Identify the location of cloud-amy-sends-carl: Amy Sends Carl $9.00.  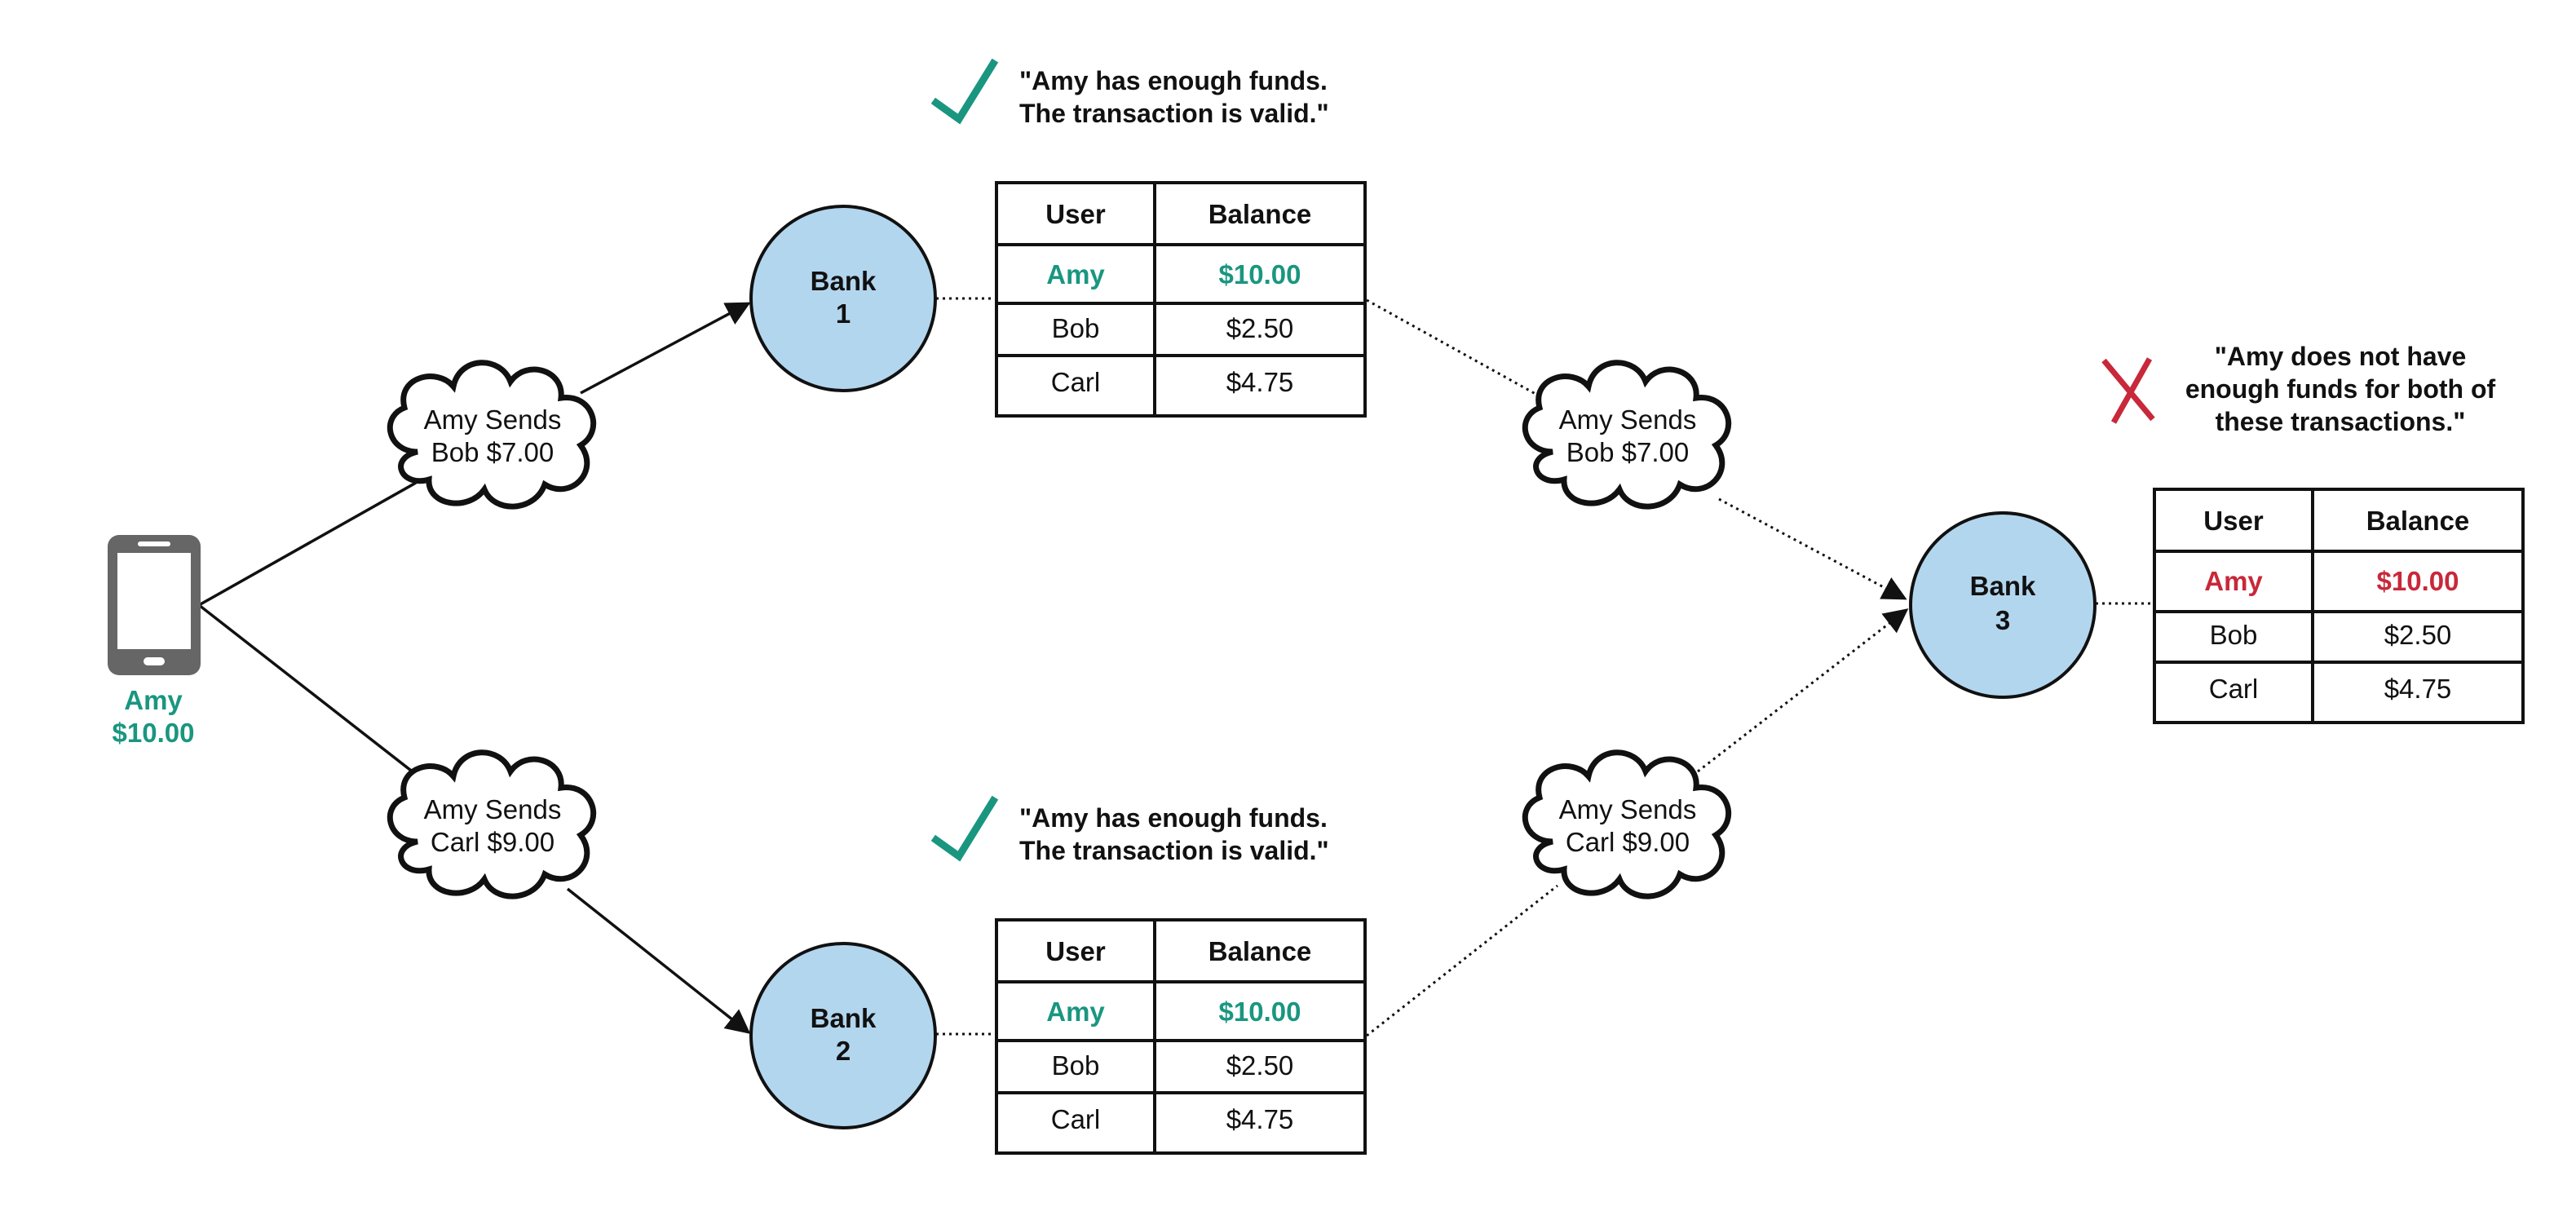
(491, 824).